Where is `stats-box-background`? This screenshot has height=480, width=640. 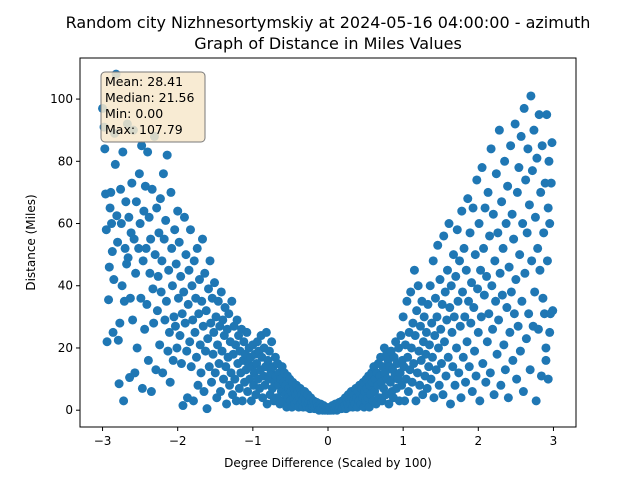 stats-box-background is located at coordinates (153, 107).